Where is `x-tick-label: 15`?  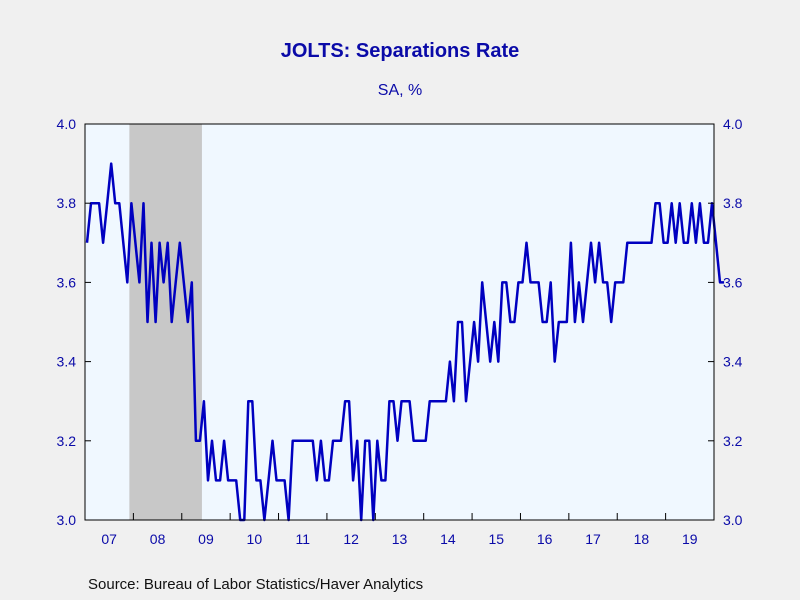 x-tick-label: 15 is located at coordinates (496, 539).